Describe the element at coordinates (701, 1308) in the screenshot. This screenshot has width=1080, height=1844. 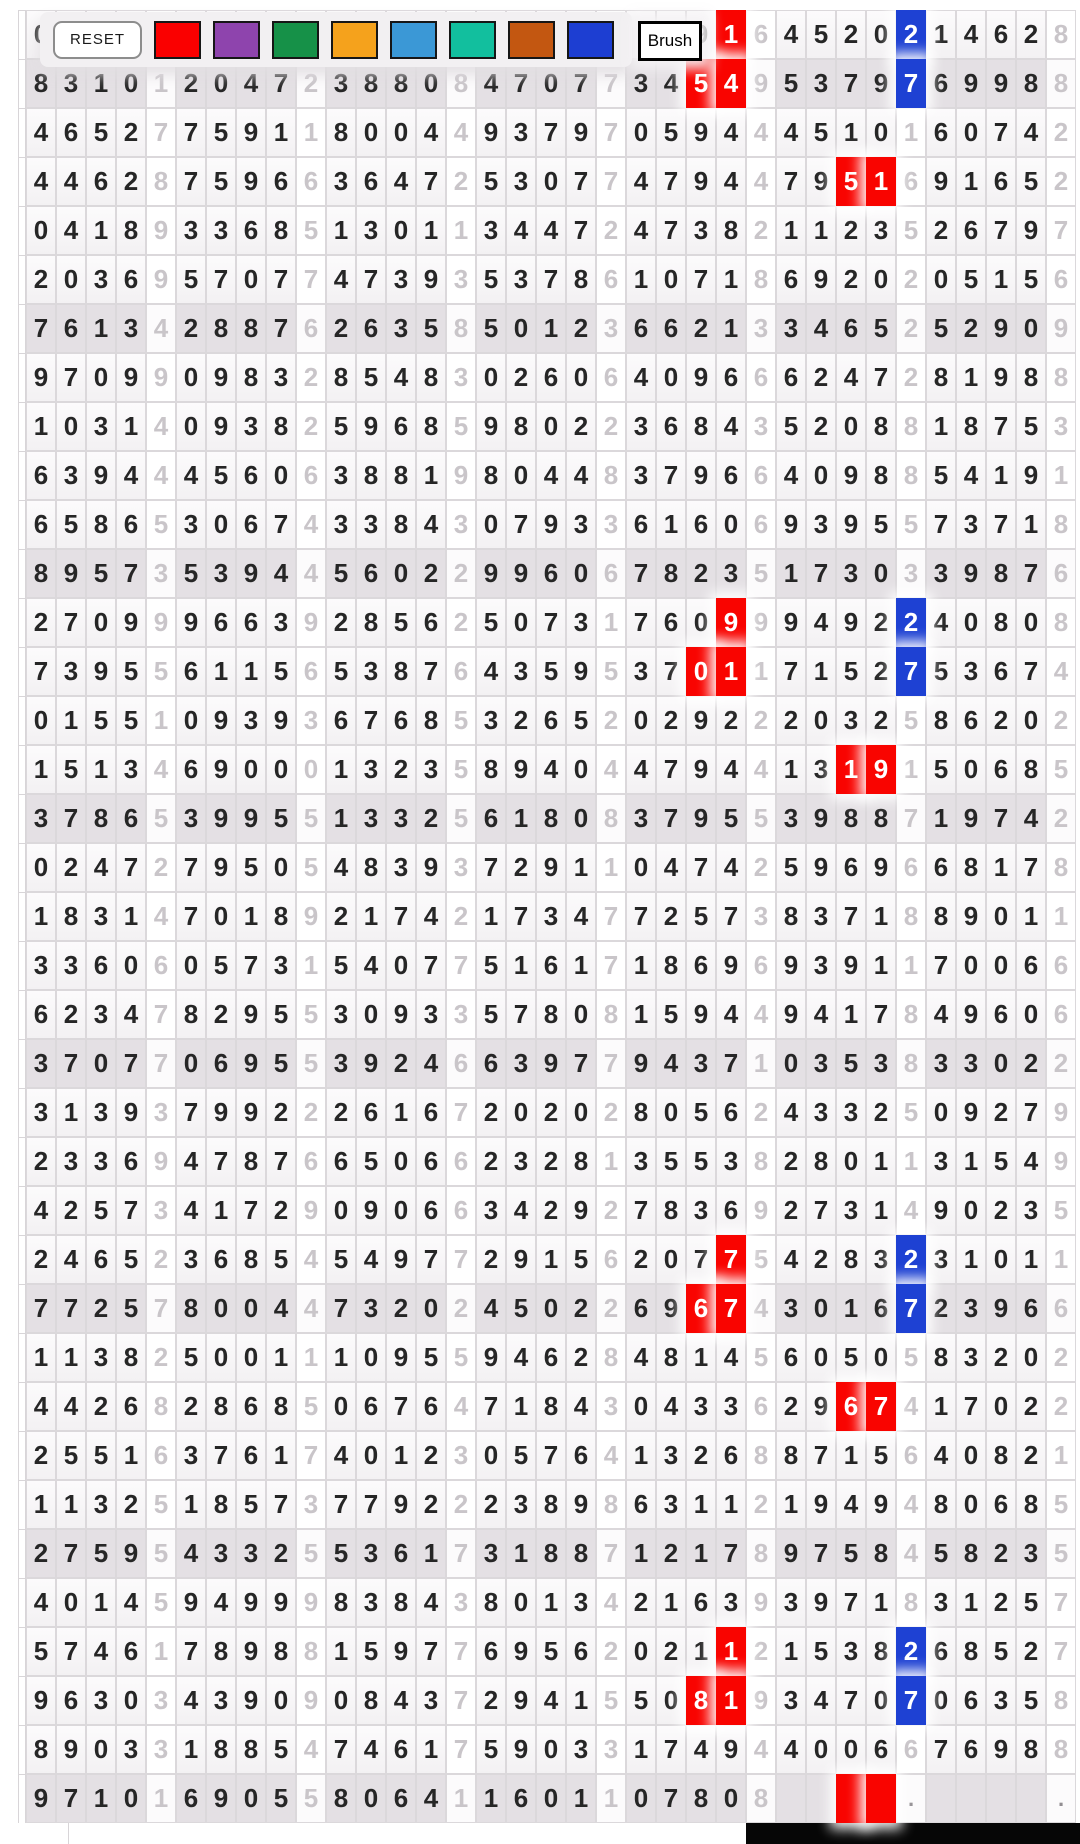
I see `red-painted-cell: 6` at that location.